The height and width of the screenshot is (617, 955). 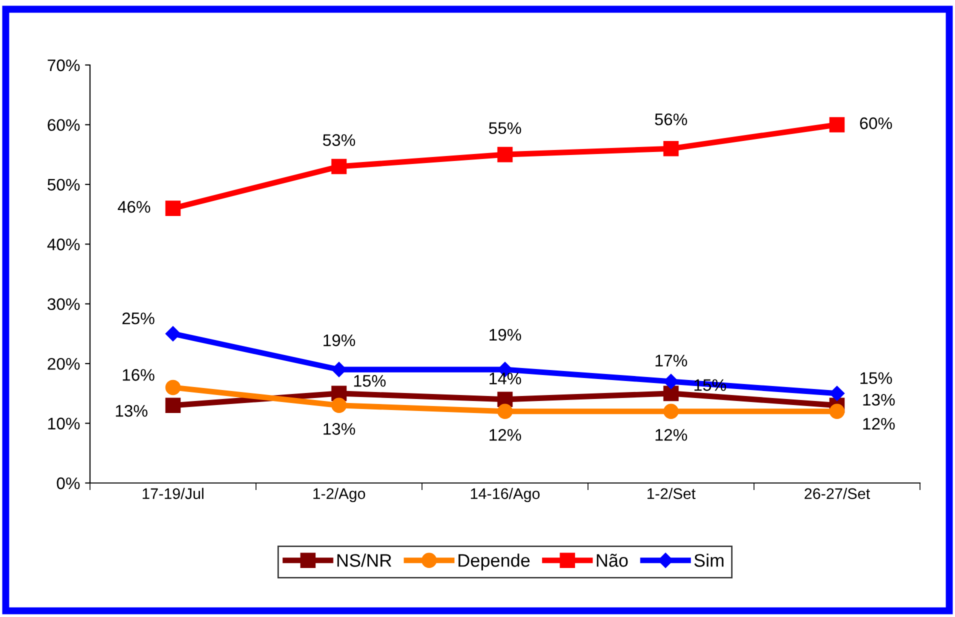 I want to click on legend-label: NS/NR, so click(x=364, y=560).